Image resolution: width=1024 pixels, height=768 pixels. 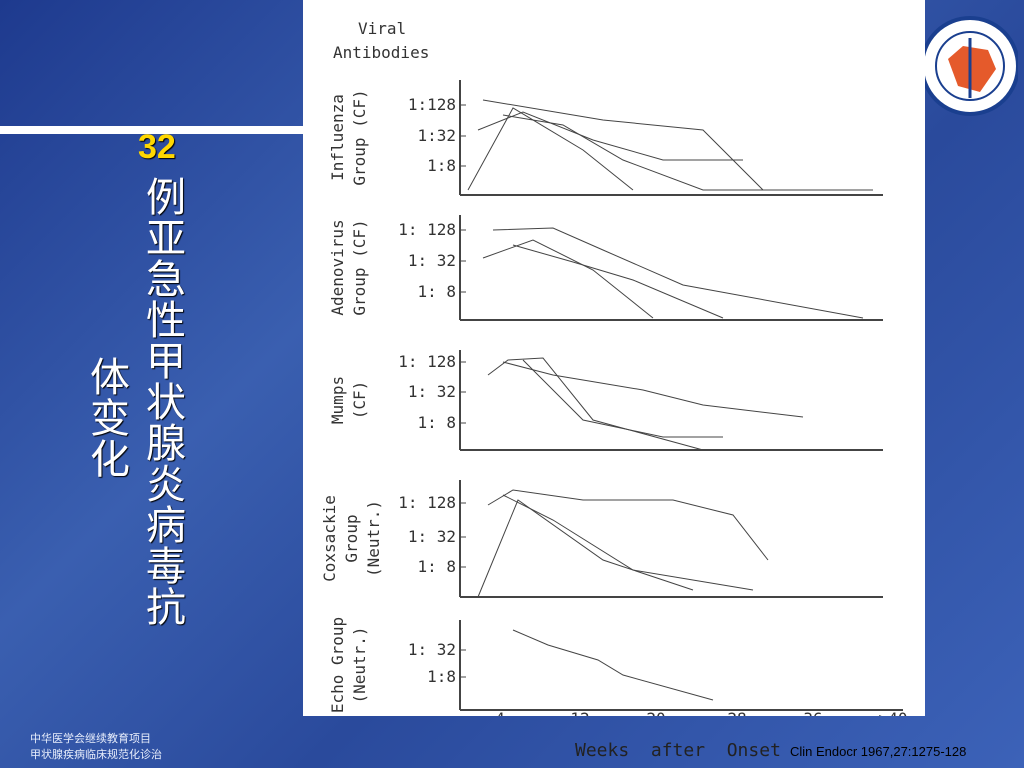 I want to click on y-tick-label: 1:128, so click(x=432, y=104).